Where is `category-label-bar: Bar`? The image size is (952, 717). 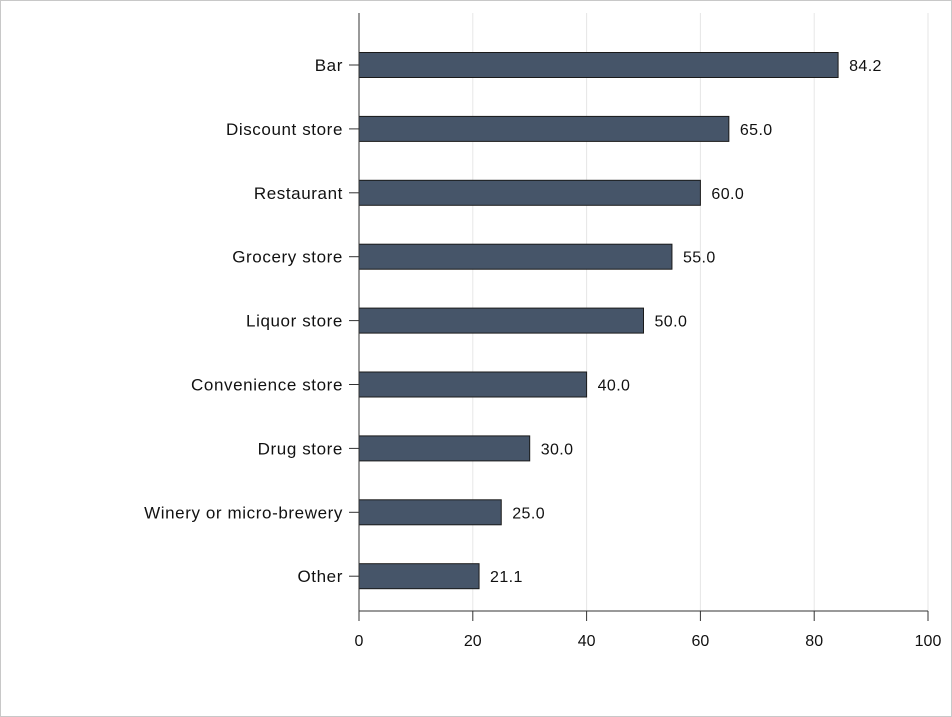 category-label-bar: Bar is located at coordinates (329, 65).